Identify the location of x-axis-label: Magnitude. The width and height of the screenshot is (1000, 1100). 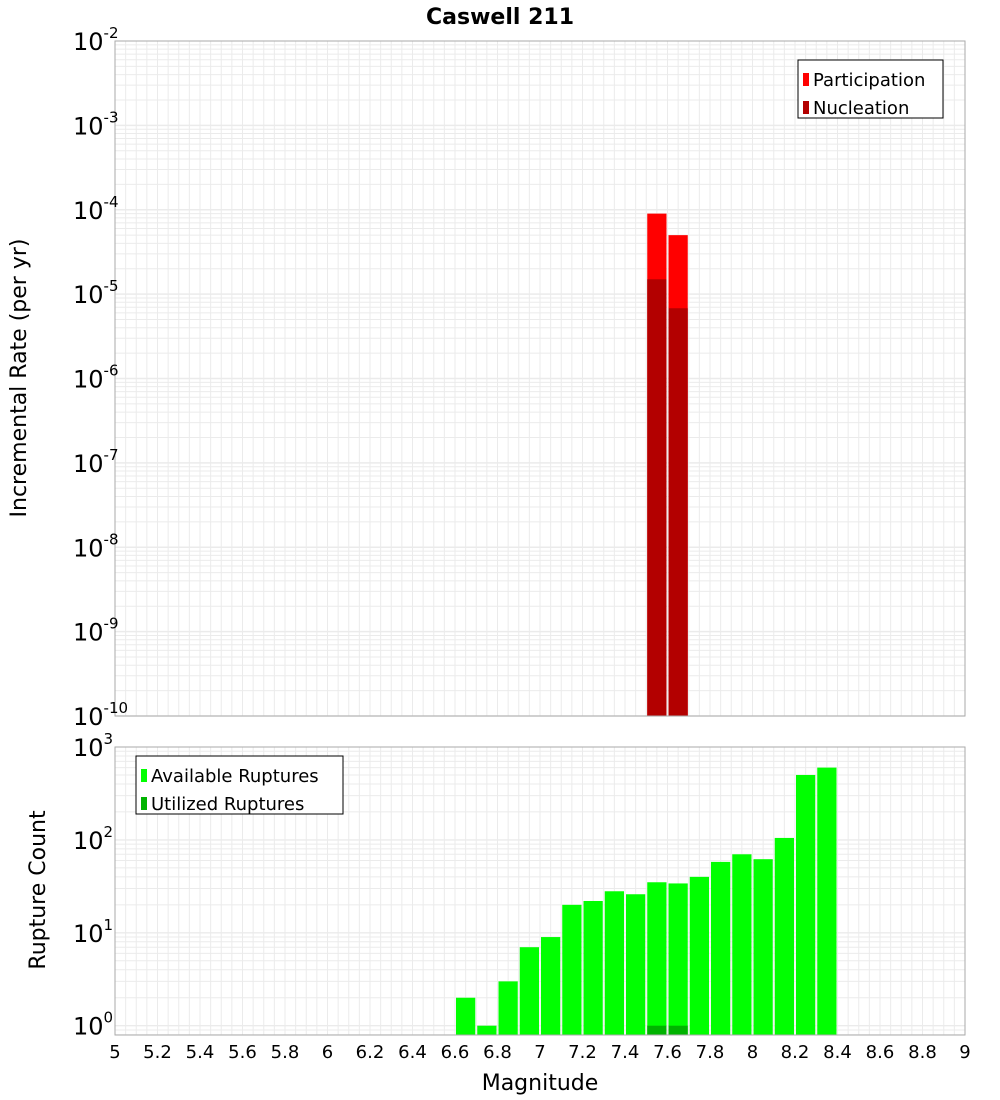
(540, 1083).